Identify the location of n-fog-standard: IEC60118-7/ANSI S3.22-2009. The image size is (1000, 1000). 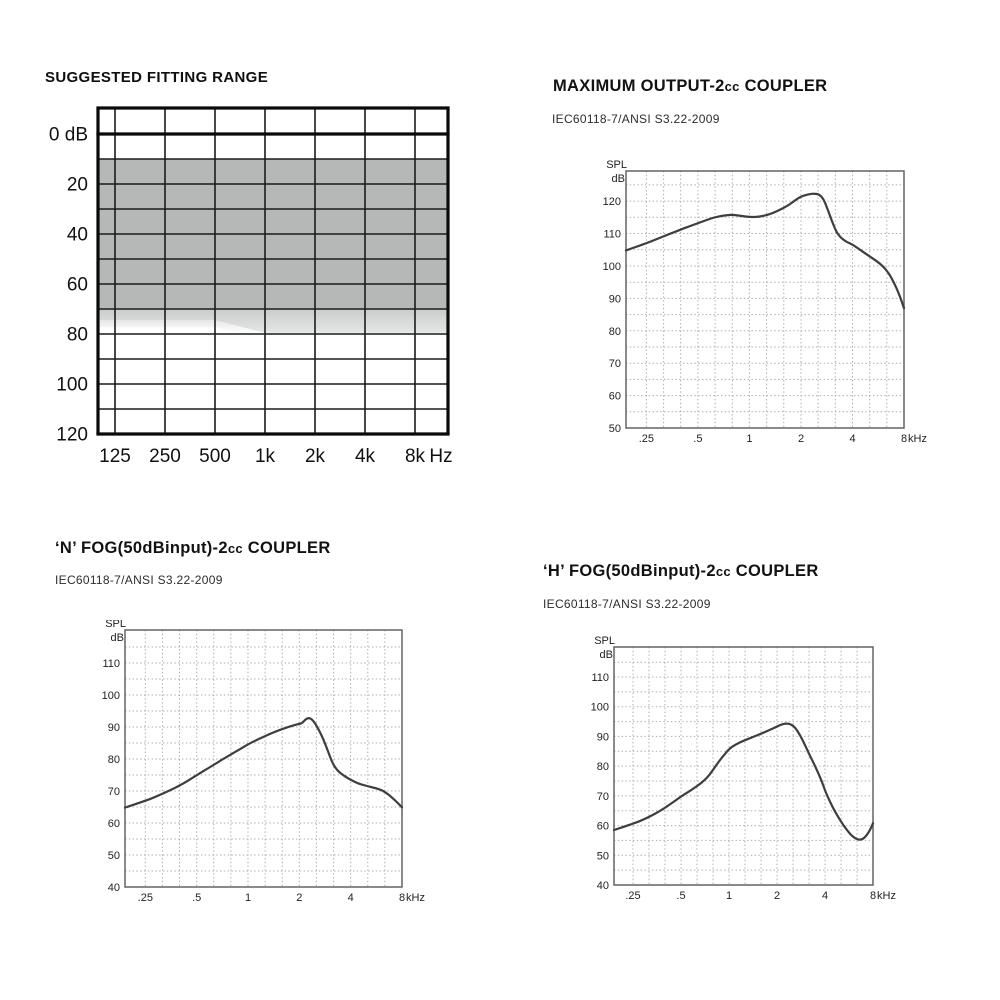
(139, 580).